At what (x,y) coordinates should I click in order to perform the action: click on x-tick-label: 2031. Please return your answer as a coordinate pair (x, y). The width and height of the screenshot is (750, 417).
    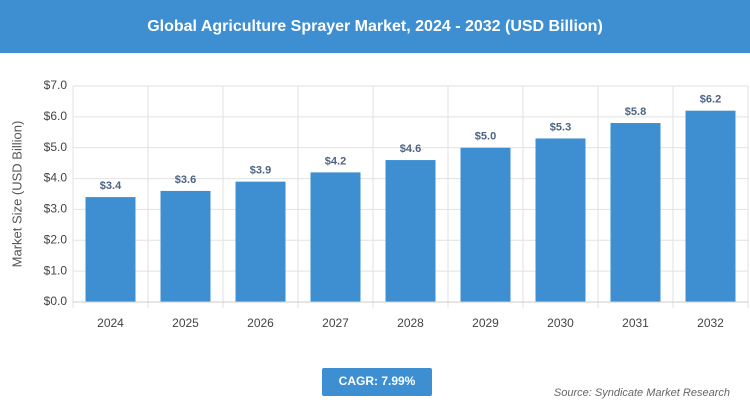
    Looking at the image, I should click on (635, 323).